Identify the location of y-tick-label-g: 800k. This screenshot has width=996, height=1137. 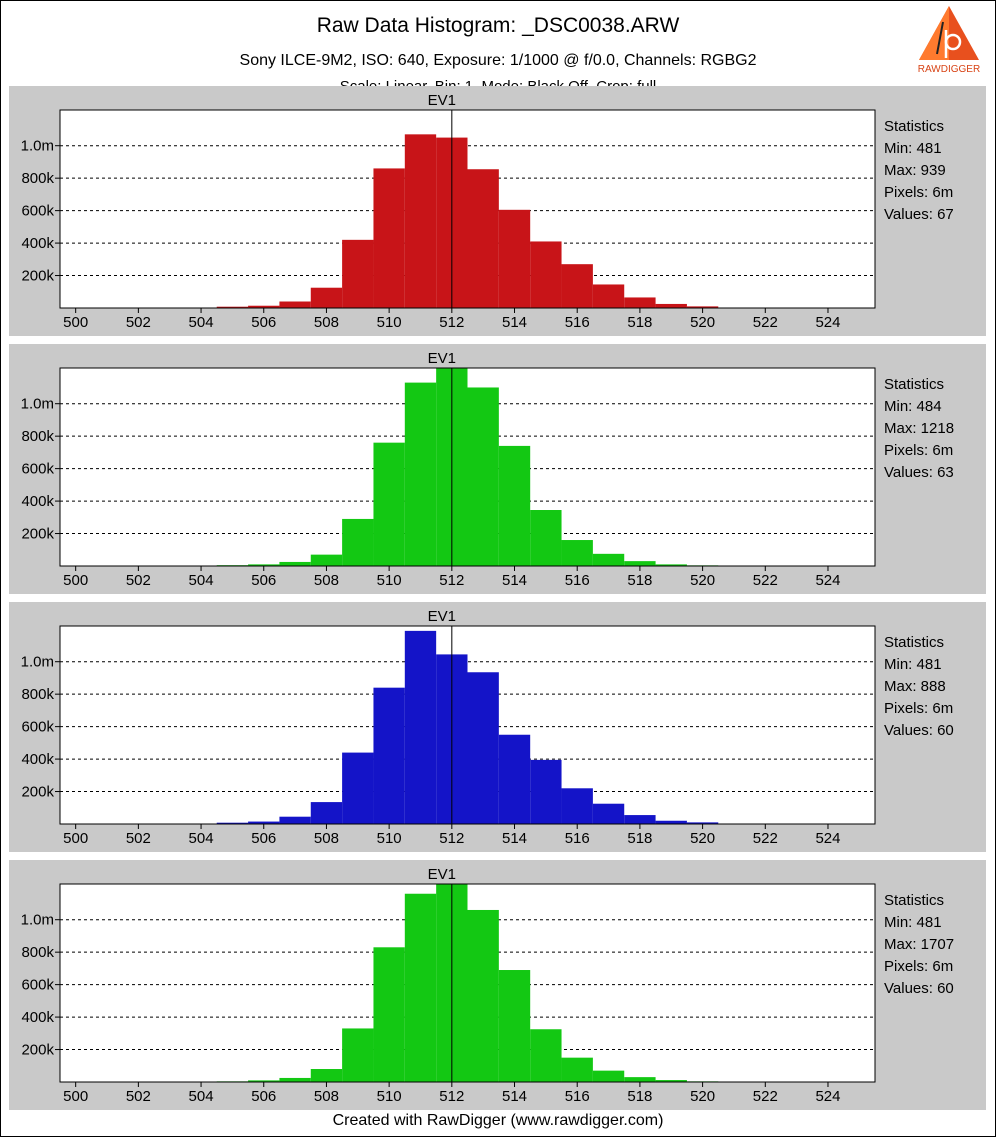
(37, 436).